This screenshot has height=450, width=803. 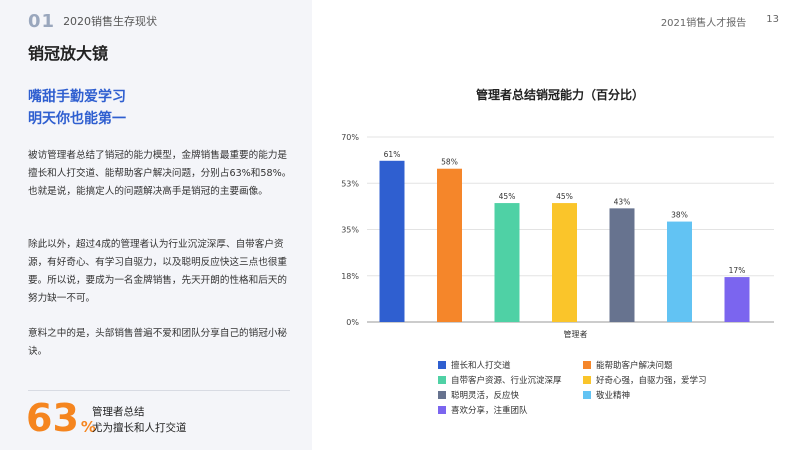 What do you see at coordinates (42, 21) in the screenshot?
I see `section-number: 01` at bounding box center [42, 21].